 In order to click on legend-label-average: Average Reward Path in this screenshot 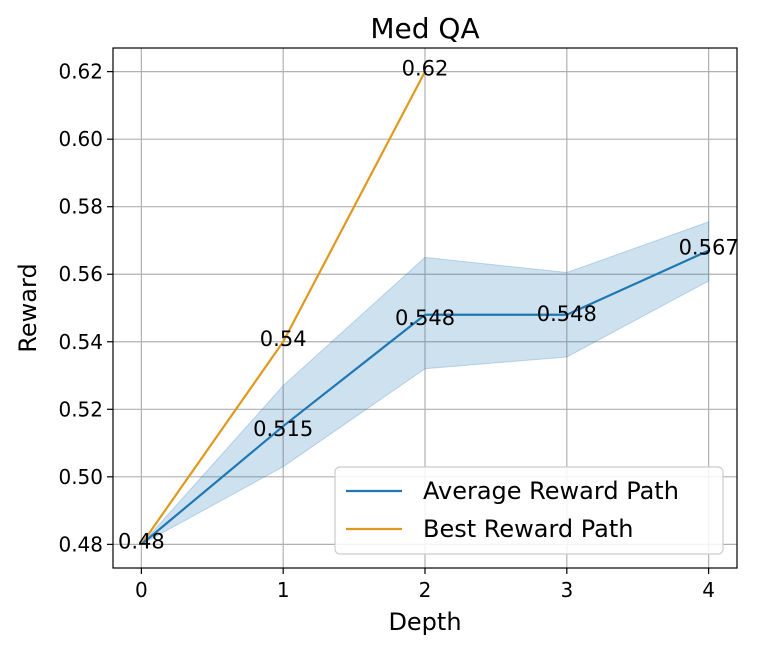, I will do `click(551, 491)`.